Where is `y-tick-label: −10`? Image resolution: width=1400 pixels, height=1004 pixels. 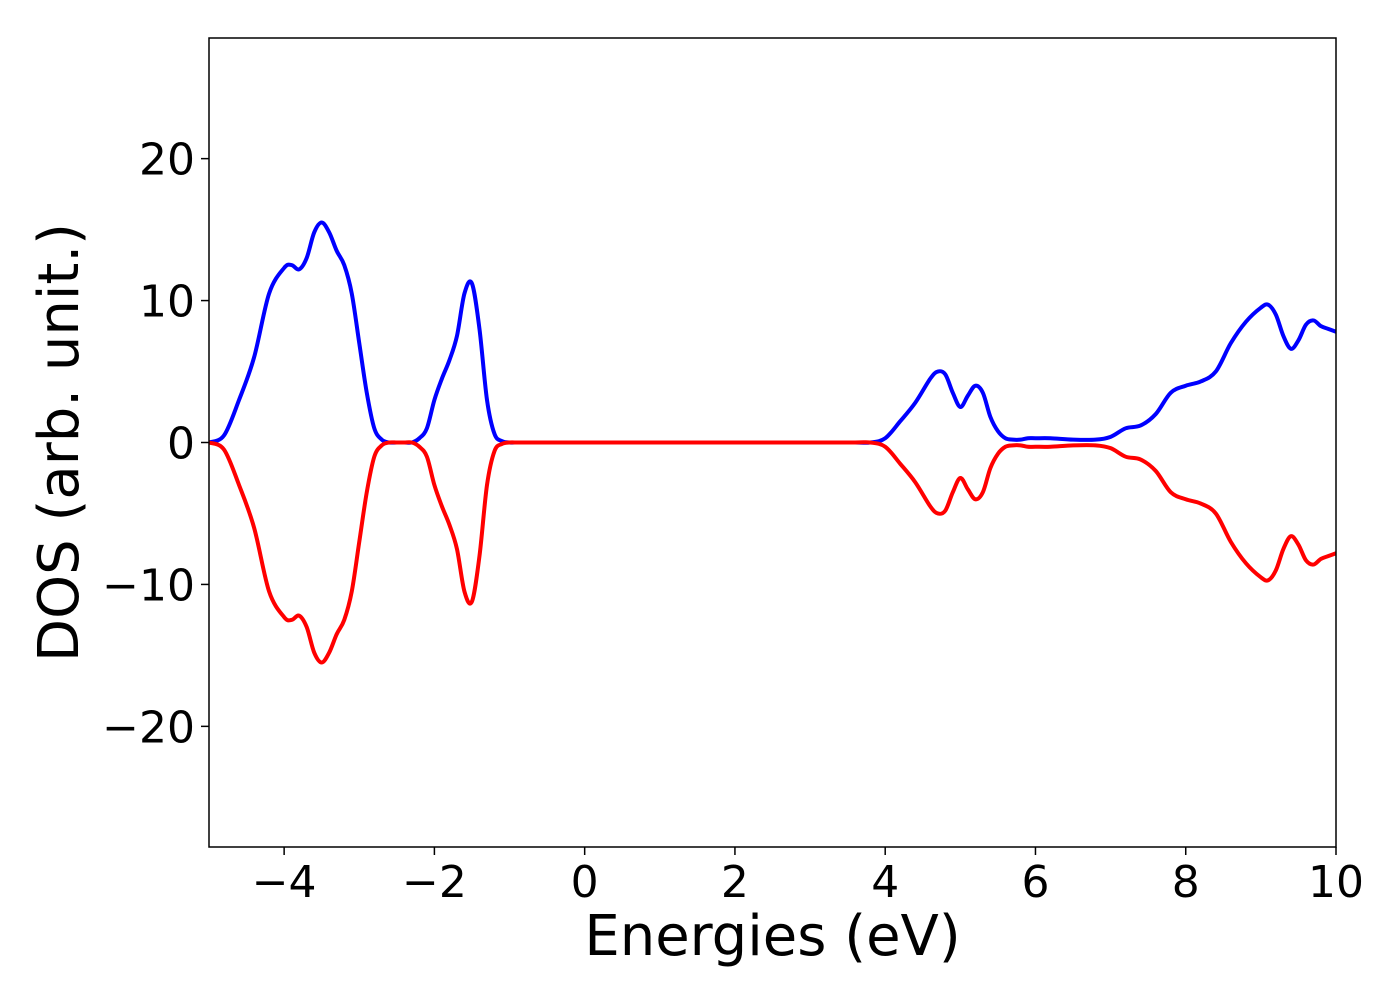
y-tick-label: −10 is located at coordinates (148, 585).